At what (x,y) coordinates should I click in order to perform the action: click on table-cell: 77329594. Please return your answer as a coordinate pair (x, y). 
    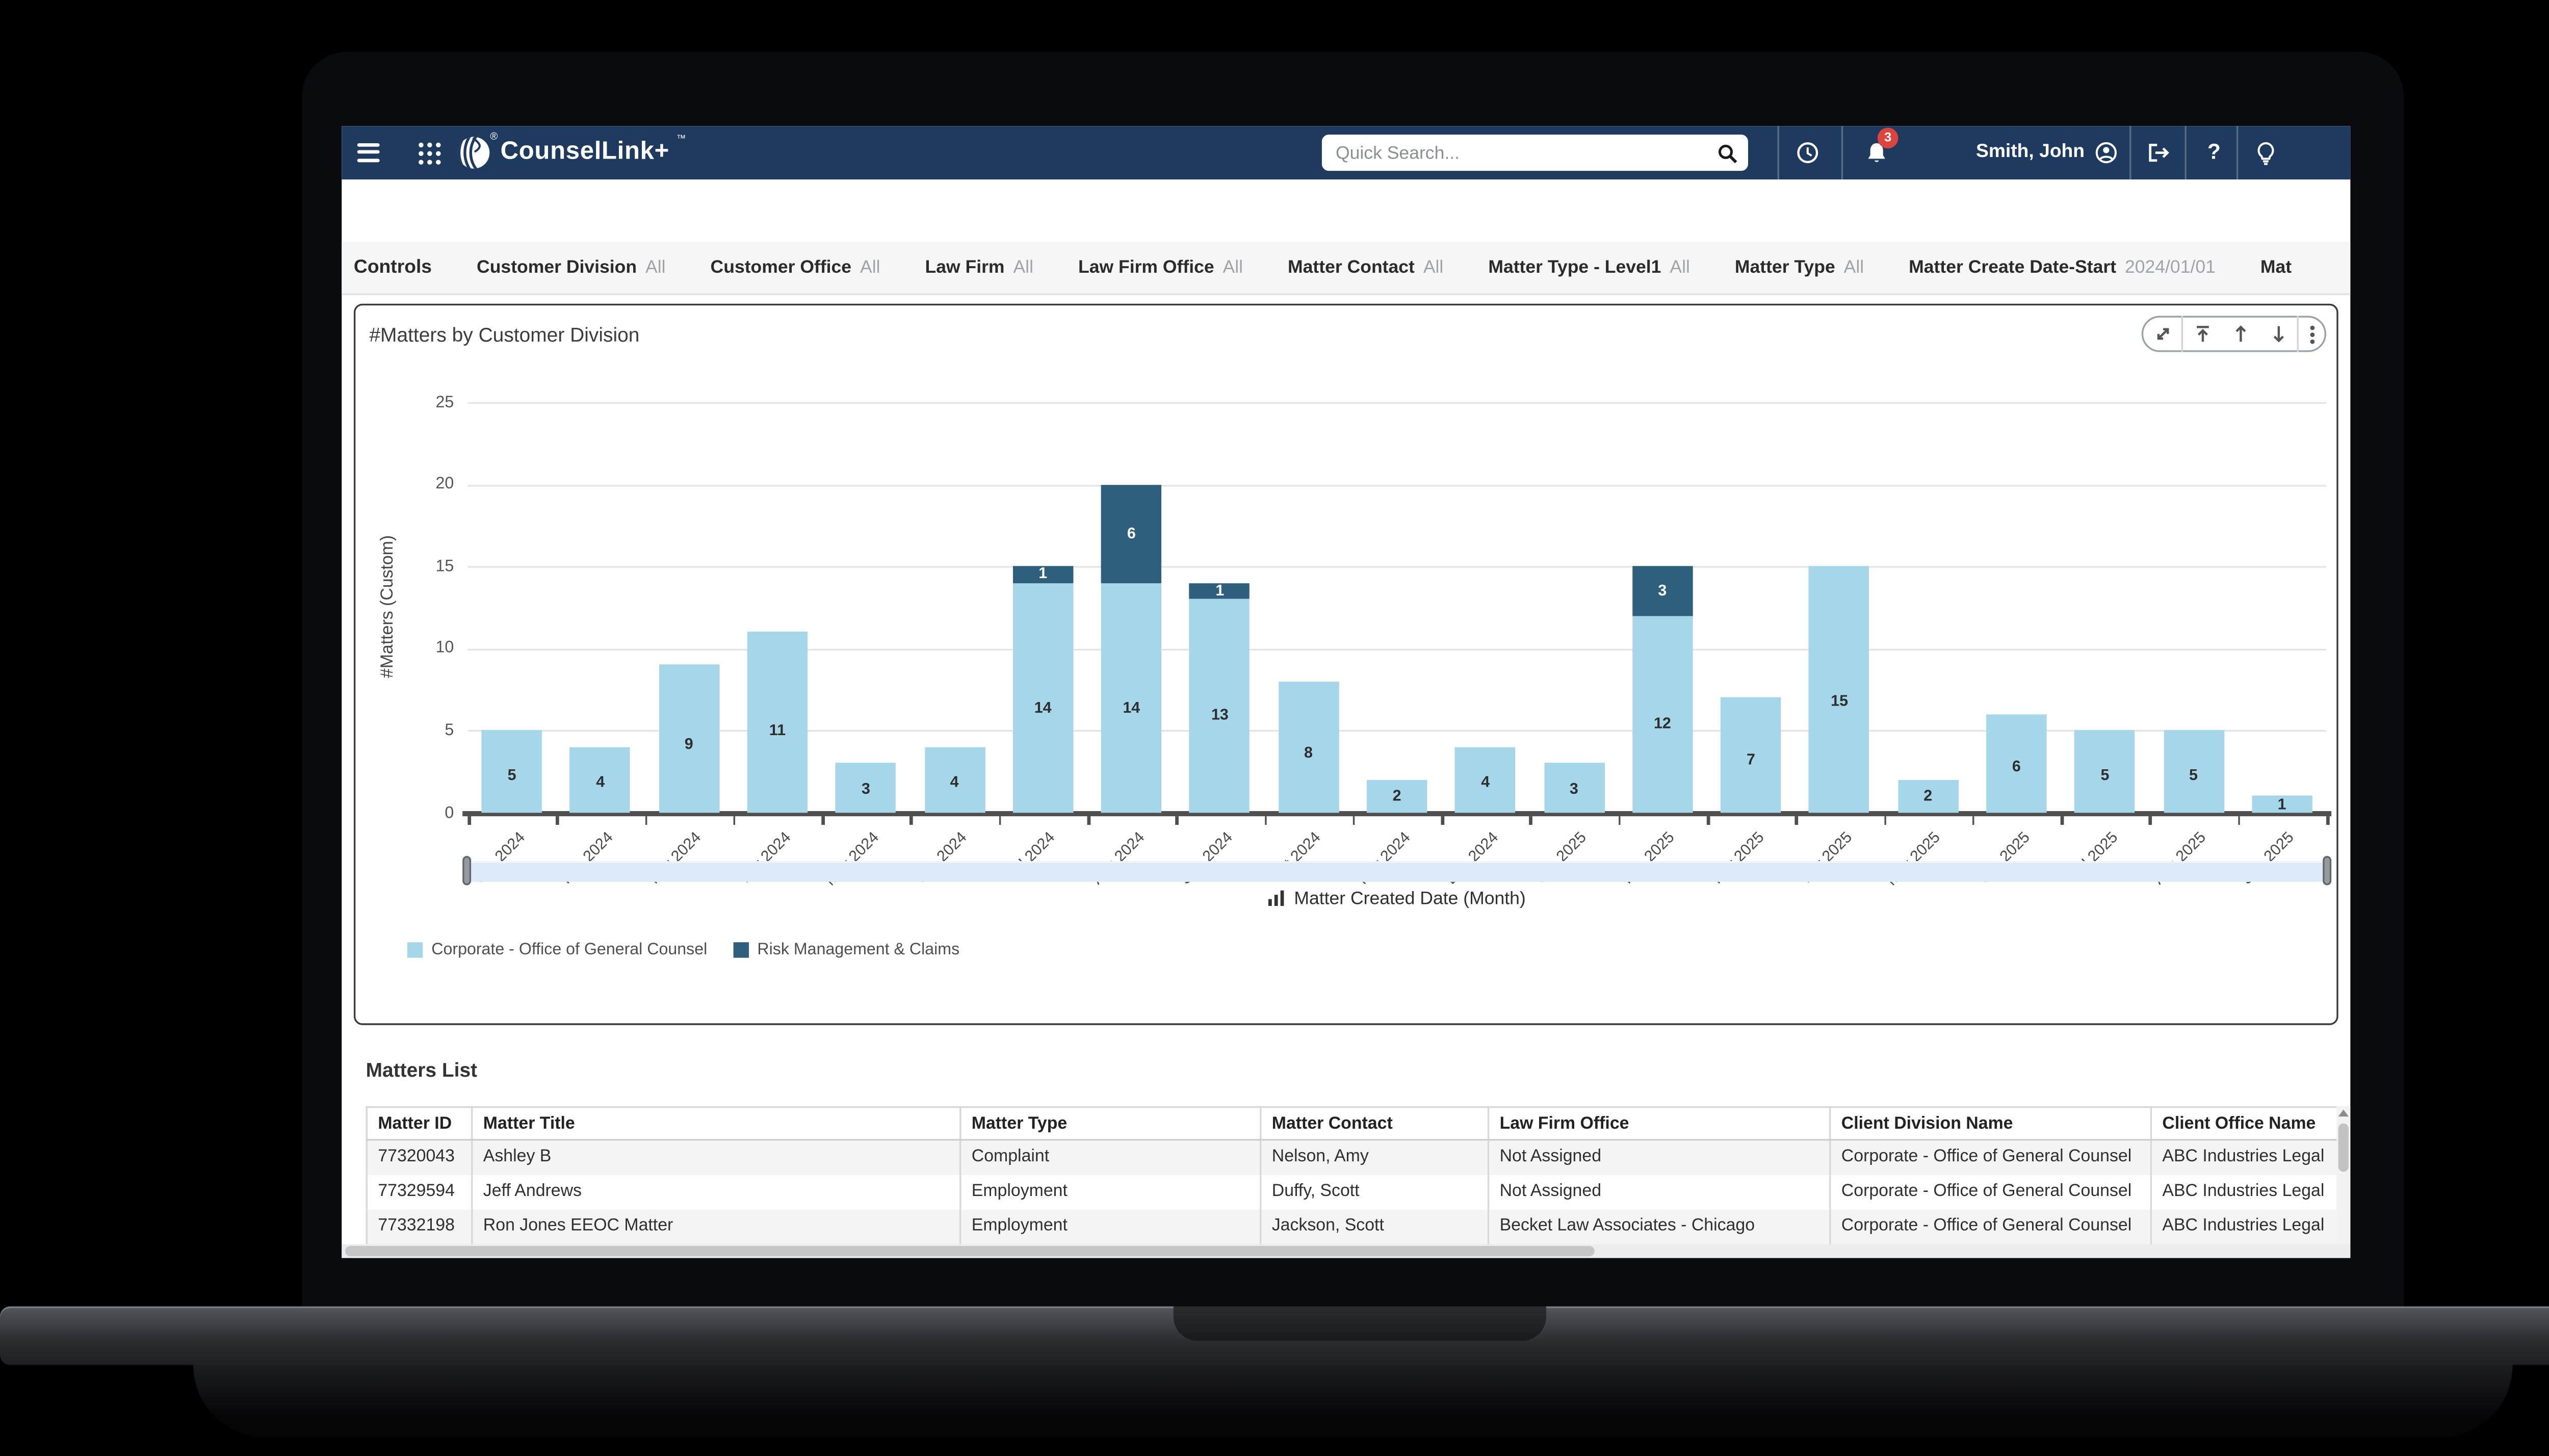
    Looking at the image, I should click on (419, 1192).